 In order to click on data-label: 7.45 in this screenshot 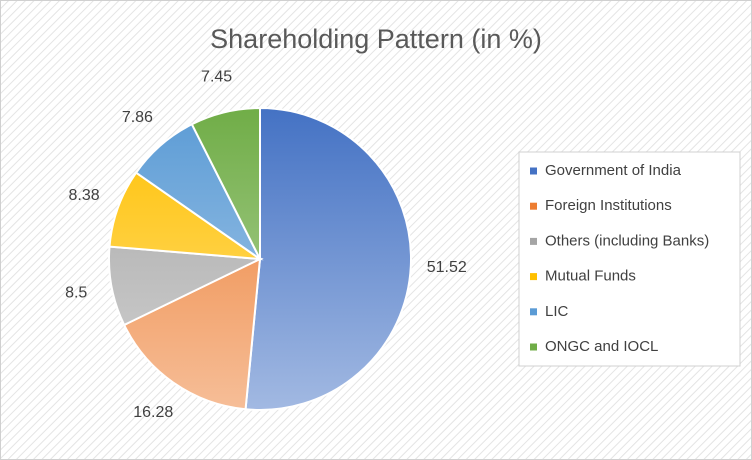, I will do `click(216, 76)`.